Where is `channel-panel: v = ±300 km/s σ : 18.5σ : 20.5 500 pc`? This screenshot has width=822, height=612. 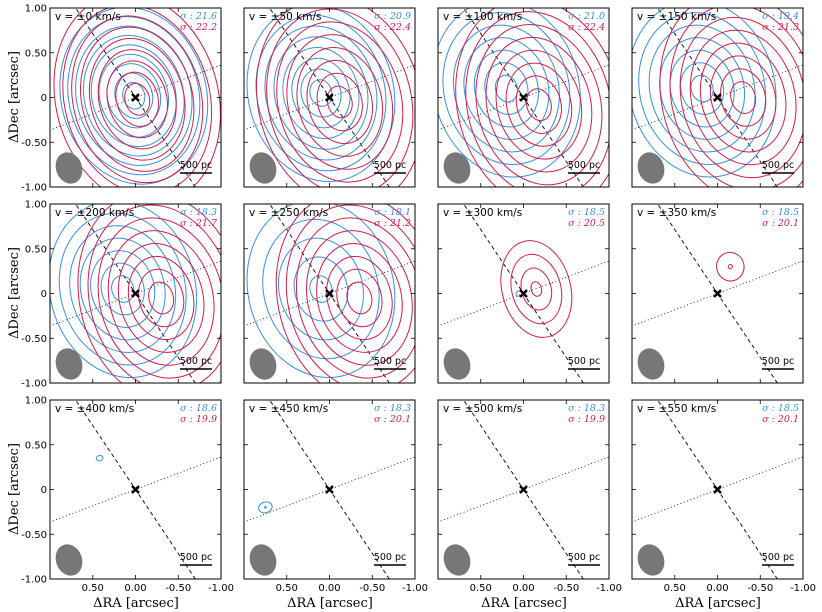 channel-panel: v = ±300 km/s σ : 18.5σ : 20.5 500 pc is located at coordinates (523, 293).